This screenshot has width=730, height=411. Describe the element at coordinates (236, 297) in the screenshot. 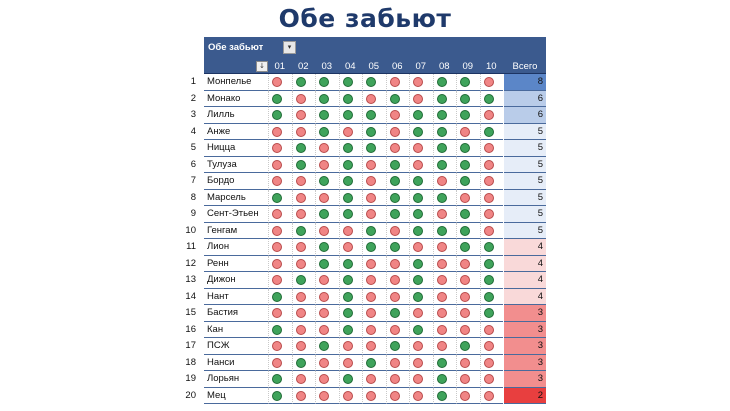

I see `team-name: Нант` at that location.